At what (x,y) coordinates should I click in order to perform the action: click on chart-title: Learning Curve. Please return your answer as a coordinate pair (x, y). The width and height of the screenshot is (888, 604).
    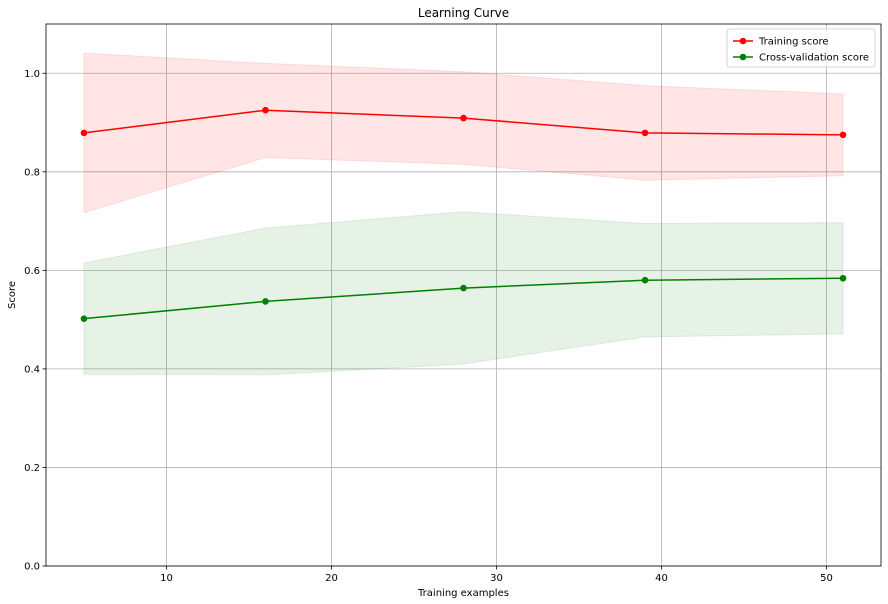
    Looking at the image, I should click on (463, 13).